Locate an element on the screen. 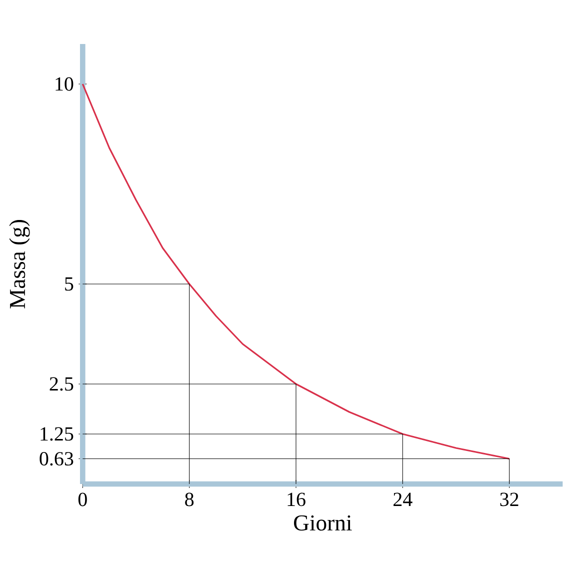 This screenshot has height=561, width=572. y-axis-title: Massa (g) is located at coordinates (19, 264).